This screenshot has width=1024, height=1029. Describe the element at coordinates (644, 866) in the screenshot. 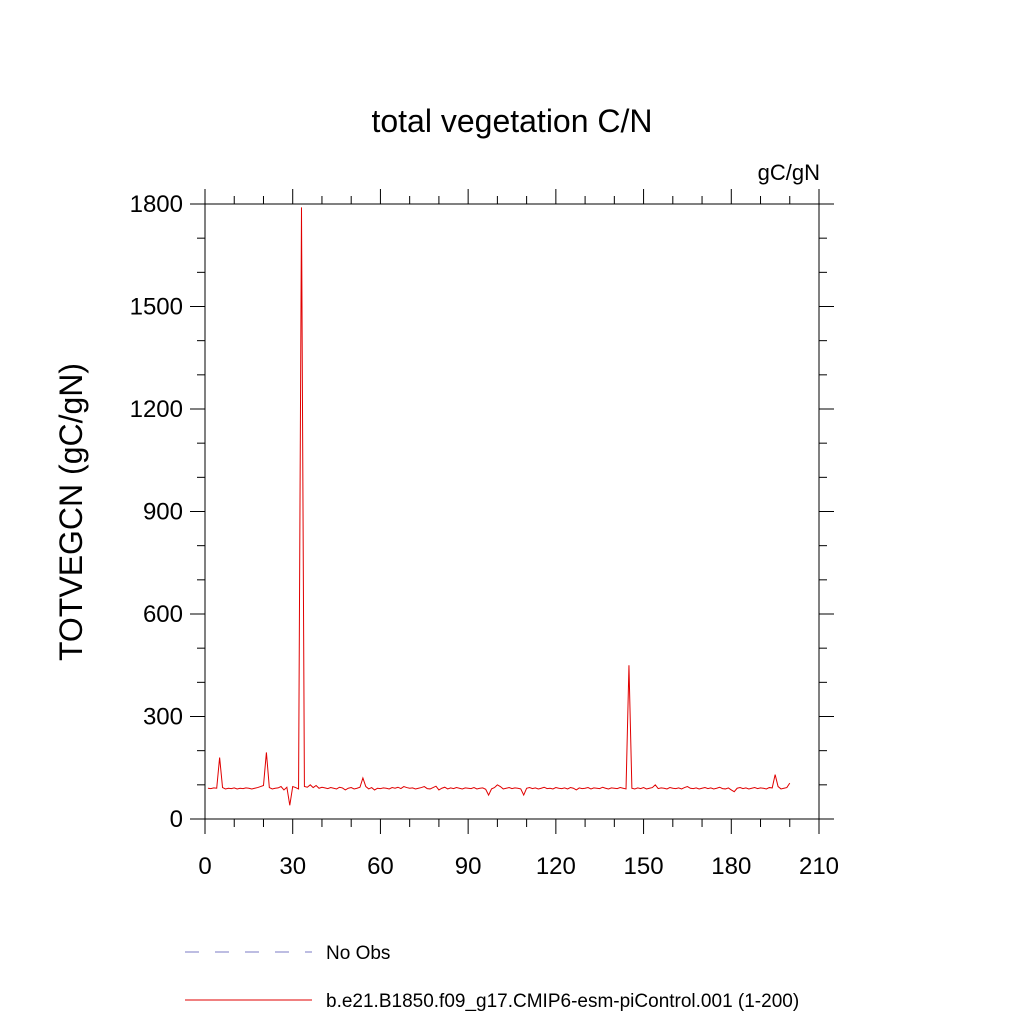

I see `x-tick-label: 150` at that location.